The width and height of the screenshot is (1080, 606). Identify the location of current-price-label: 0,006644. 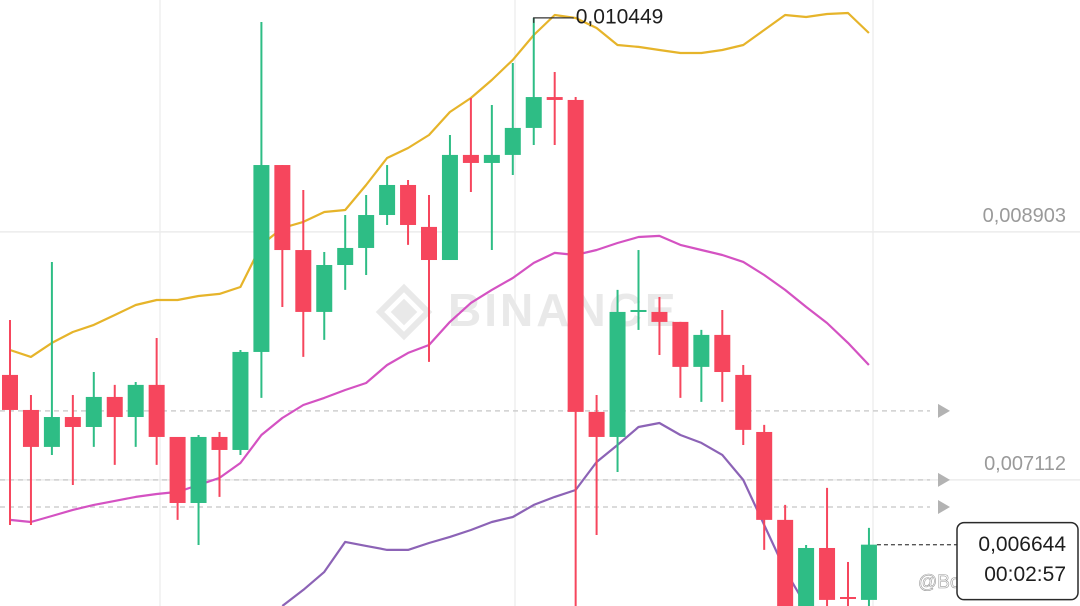
(1022, 544).